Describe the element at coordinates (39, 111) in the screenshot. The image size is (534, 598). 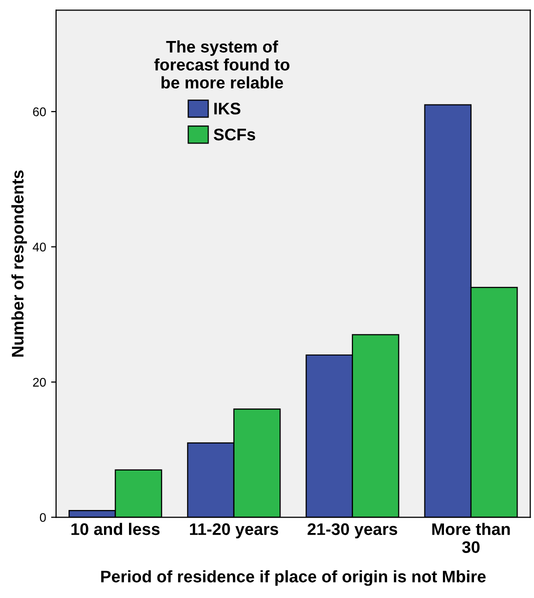
I see `y-tick-label: 60` at that location.